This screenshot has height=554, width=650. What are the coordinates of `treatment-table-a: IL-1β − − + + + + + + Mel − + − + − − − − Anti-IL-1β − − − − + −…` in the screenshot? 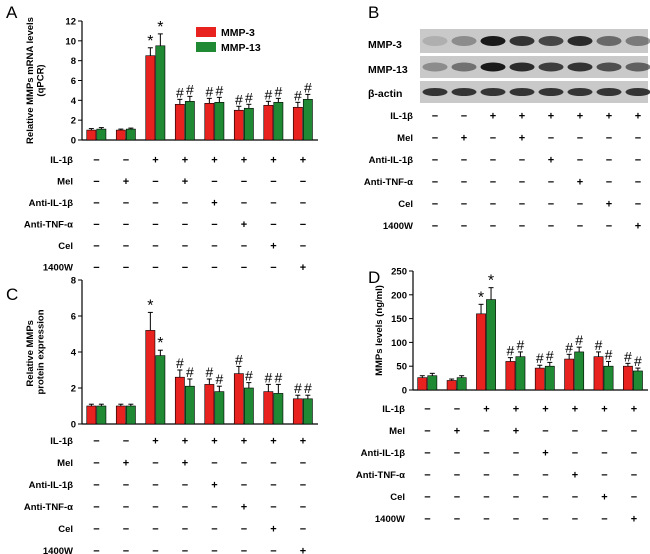 It's located at (165, 215).